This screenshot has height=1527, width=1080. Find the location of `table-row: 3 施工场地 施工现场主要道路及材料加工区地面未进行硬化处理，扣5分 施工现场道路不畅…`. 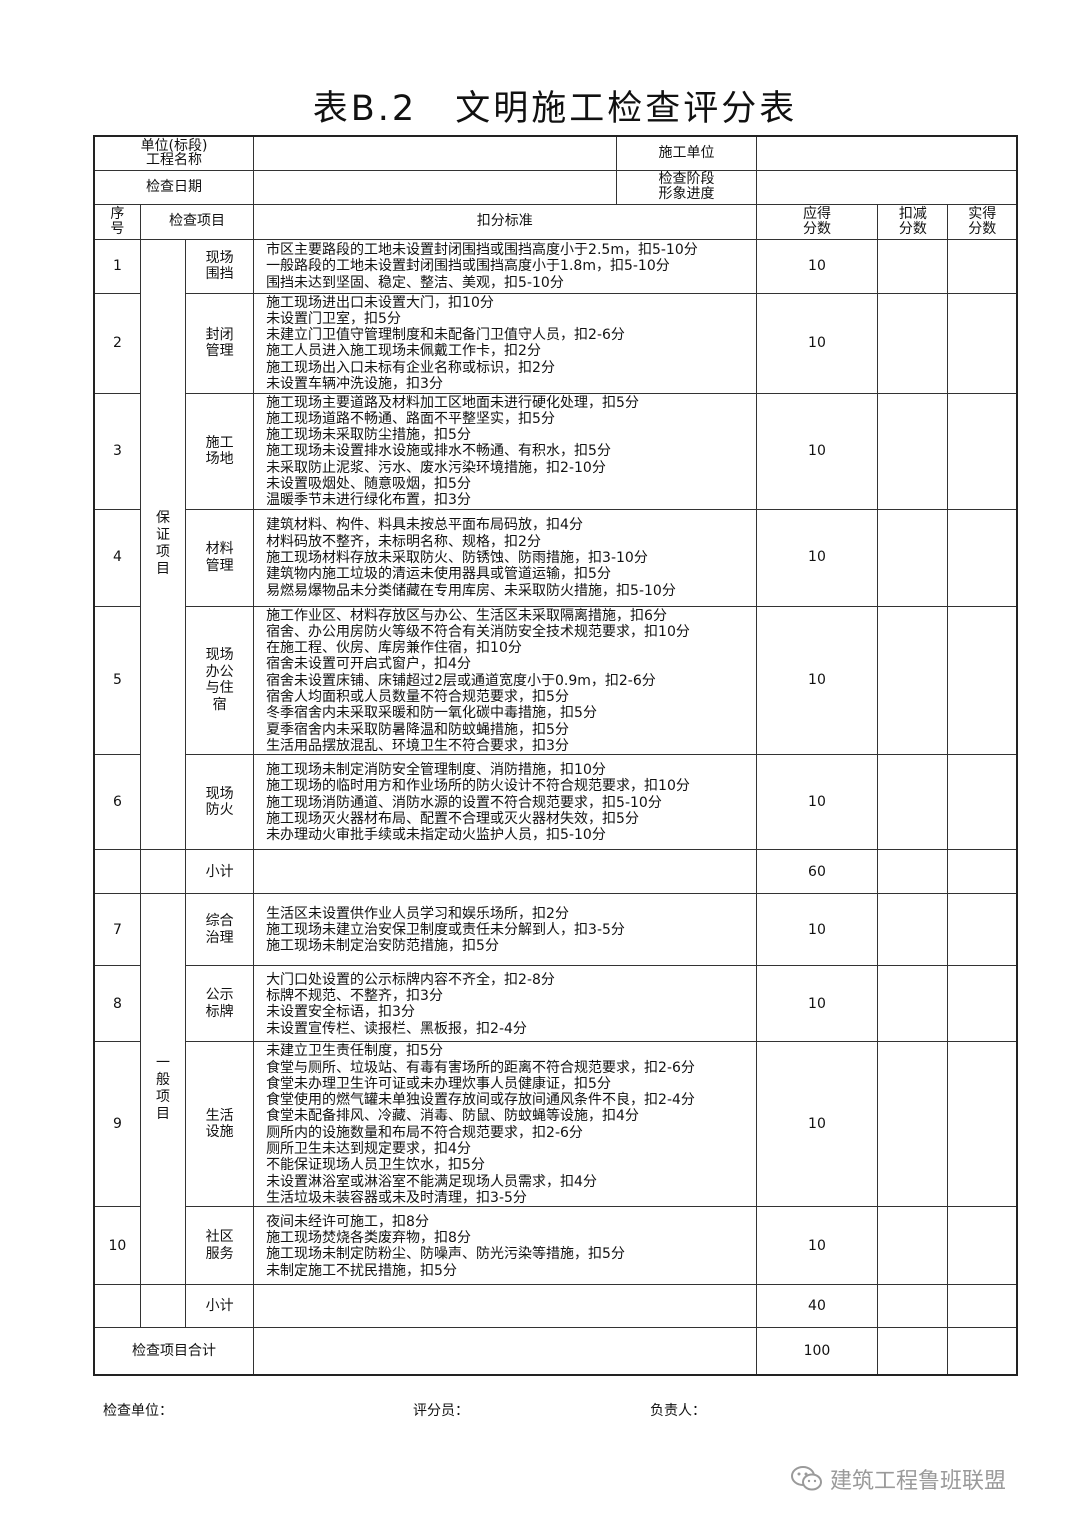

table-row: 3 施工场地 施工现场主要道路及材料加工区地面未进行硬化处理，扣5分 施工现场道路不畅… is located at coordinates (555, 451).